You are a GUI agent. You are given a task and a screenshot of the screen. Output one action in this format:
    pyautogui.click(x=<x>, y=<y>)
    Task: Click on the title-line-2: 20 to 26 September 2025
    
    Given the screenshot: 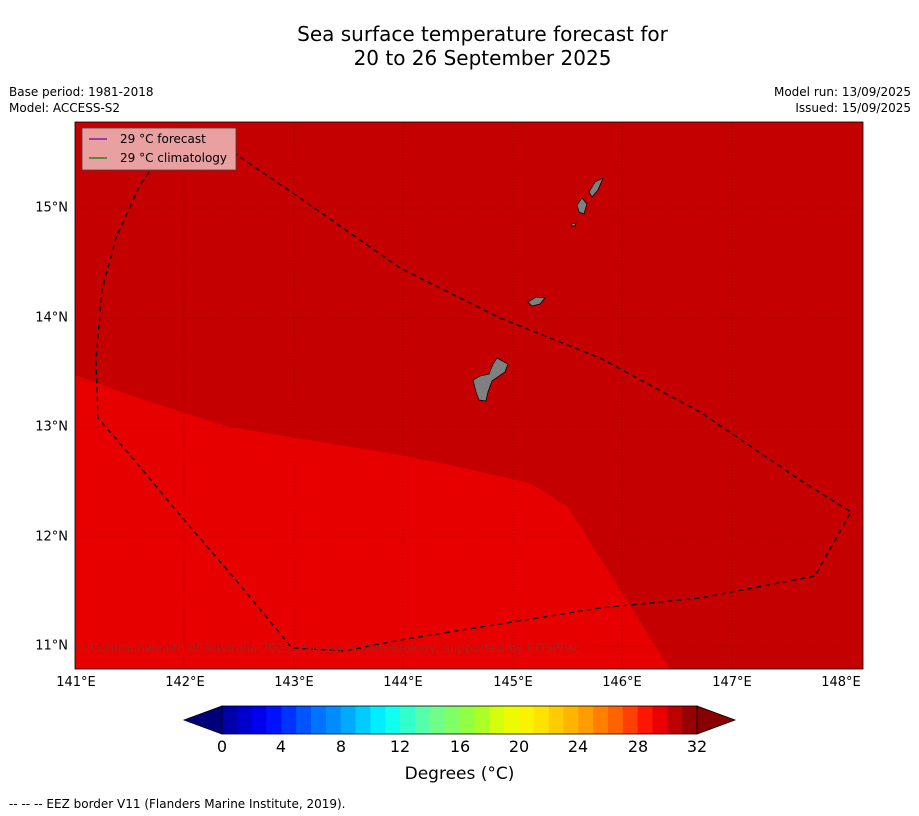 What is the action you would take?
    pyautogui.click(x=482, y=58)
    